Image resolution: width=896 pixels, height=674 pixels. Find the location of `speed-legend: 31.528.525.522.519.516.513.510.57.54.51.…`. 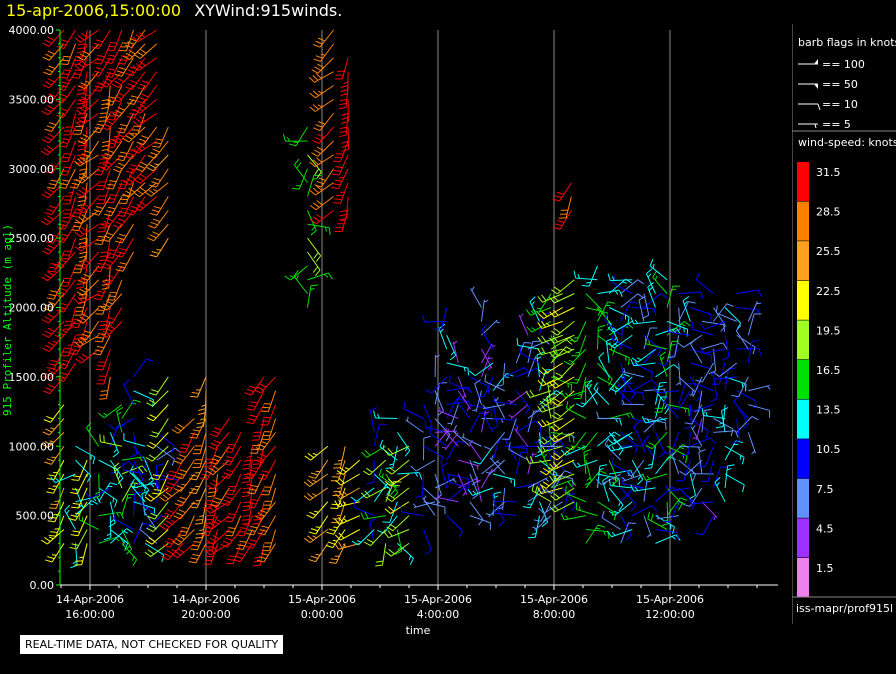

speed-legend: 31.528.525.522.519.516.513.510.57.54.51.… is located at coordinates (819, 379).